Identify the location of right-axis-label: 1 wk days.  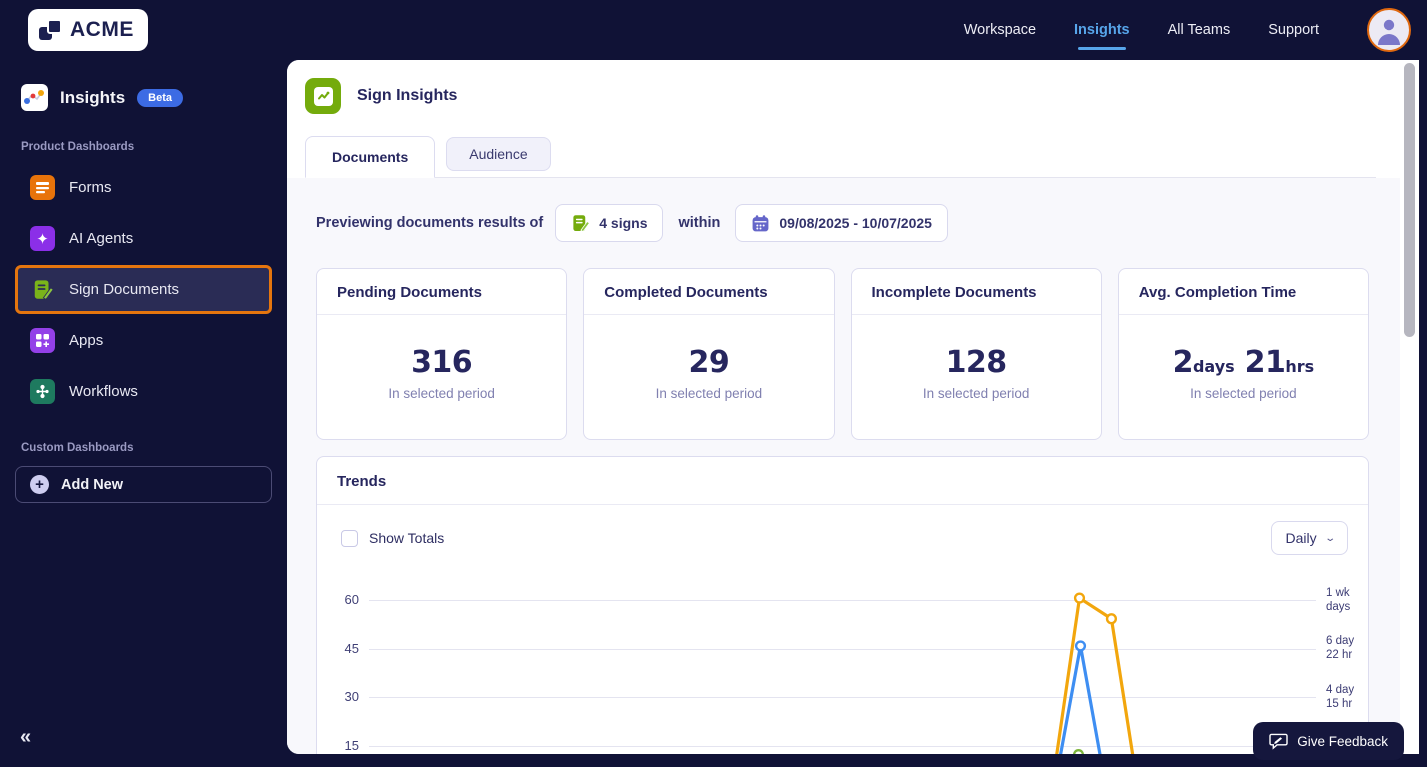
(1338, 600).